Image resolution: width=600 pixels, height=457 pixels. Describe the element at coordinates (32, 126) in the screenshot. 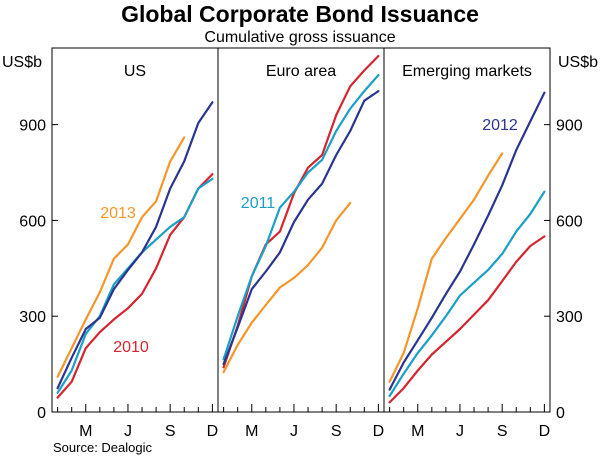

I see `y-tick-label-left: 900` at that location.